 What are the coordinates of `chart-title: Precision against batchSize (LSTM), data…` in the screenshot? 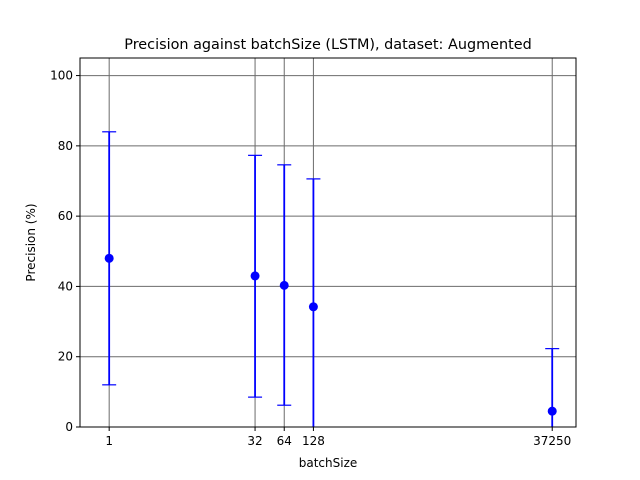 It's located at (327, 45).